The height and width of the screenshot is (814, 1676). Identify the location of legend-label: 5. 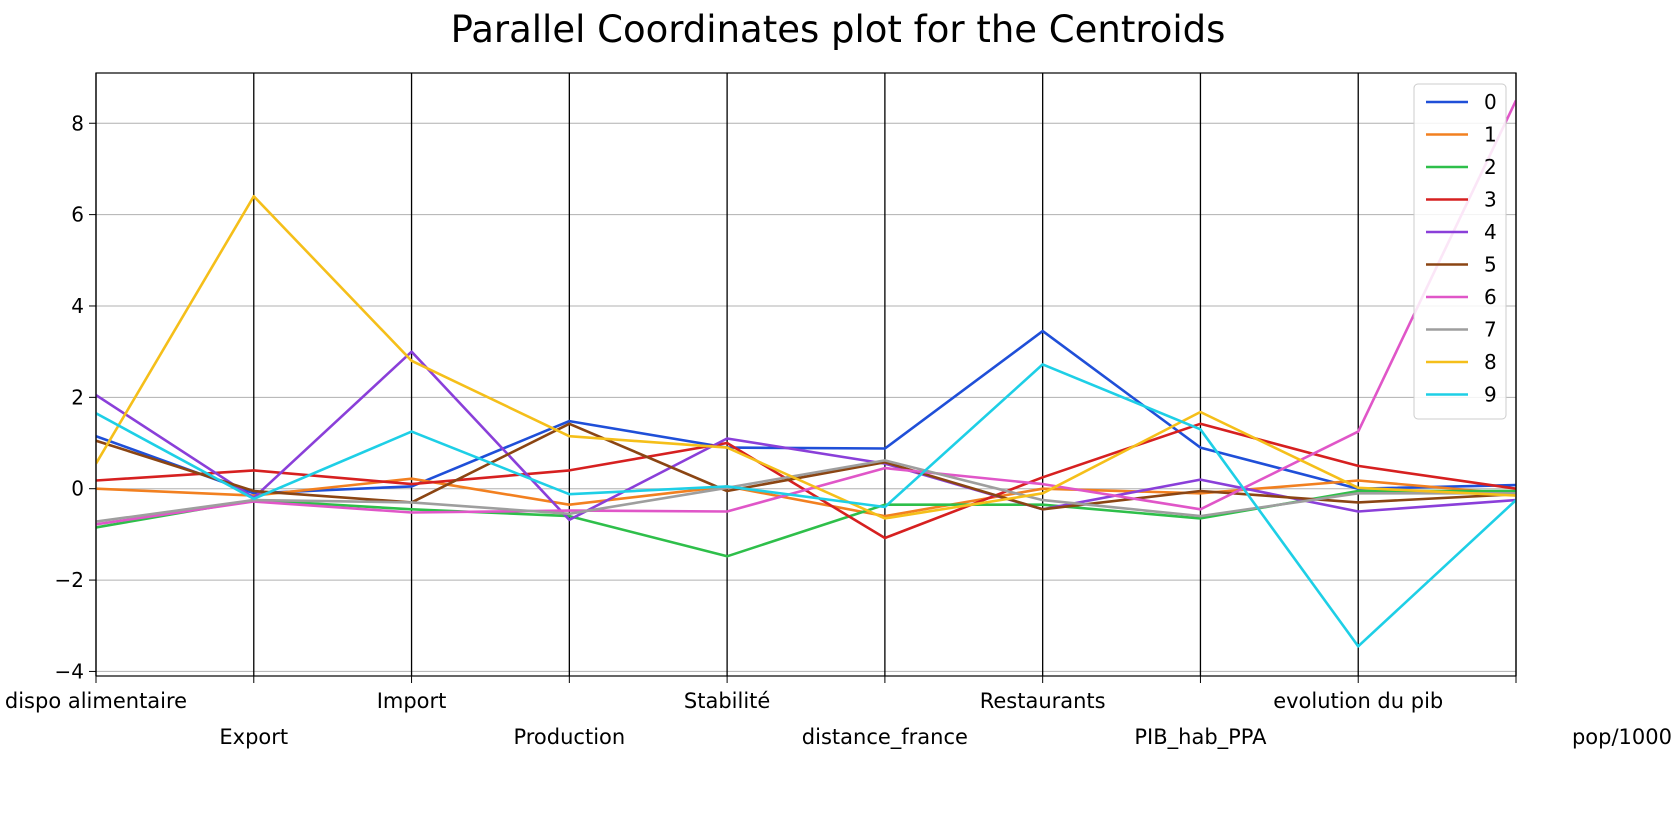
(1490, 265).